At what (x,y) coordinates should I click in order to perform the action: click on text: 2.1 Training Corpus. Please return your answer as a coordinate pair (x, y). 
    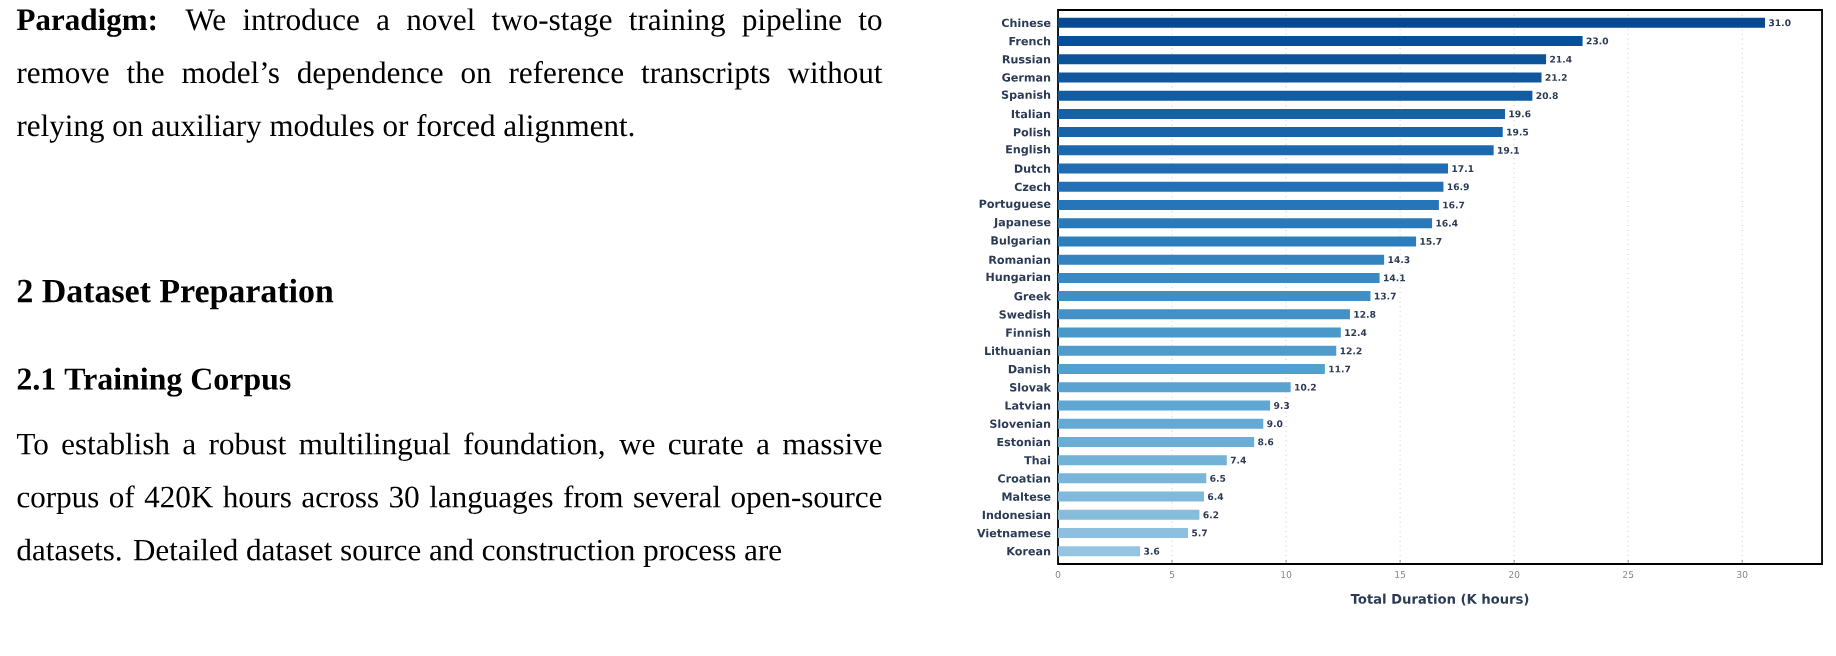
    Looking at the image, I should click on (154, 382).